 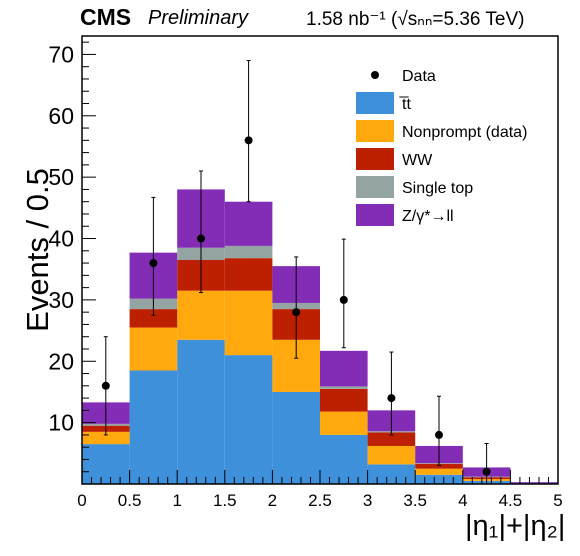 What do you see at coordinates (391, 474) in the screenshot?
I see `bar-series0-bin6` at bounding box center [391, 474].